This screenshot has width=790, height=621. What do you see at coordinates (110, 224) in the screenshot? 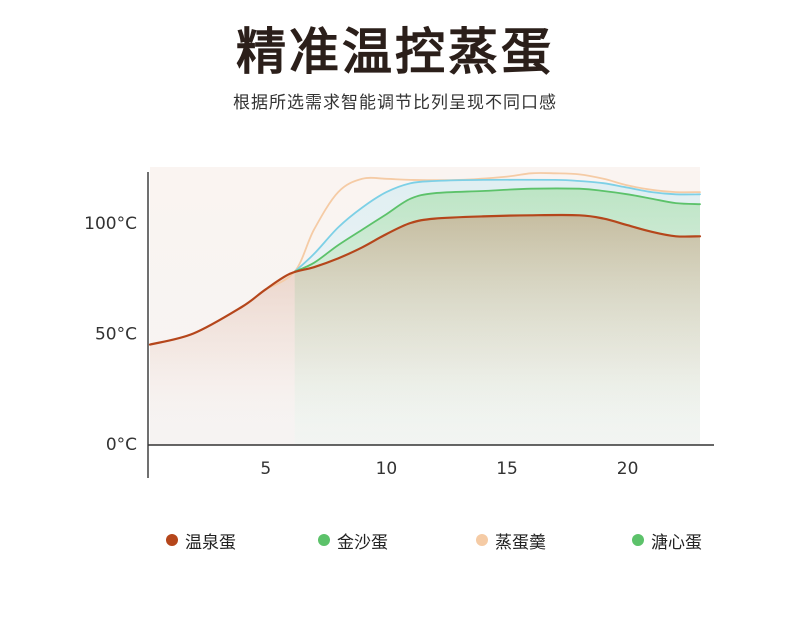
I see `y-tick-label: 100°C` at bounding box center [110, 224].